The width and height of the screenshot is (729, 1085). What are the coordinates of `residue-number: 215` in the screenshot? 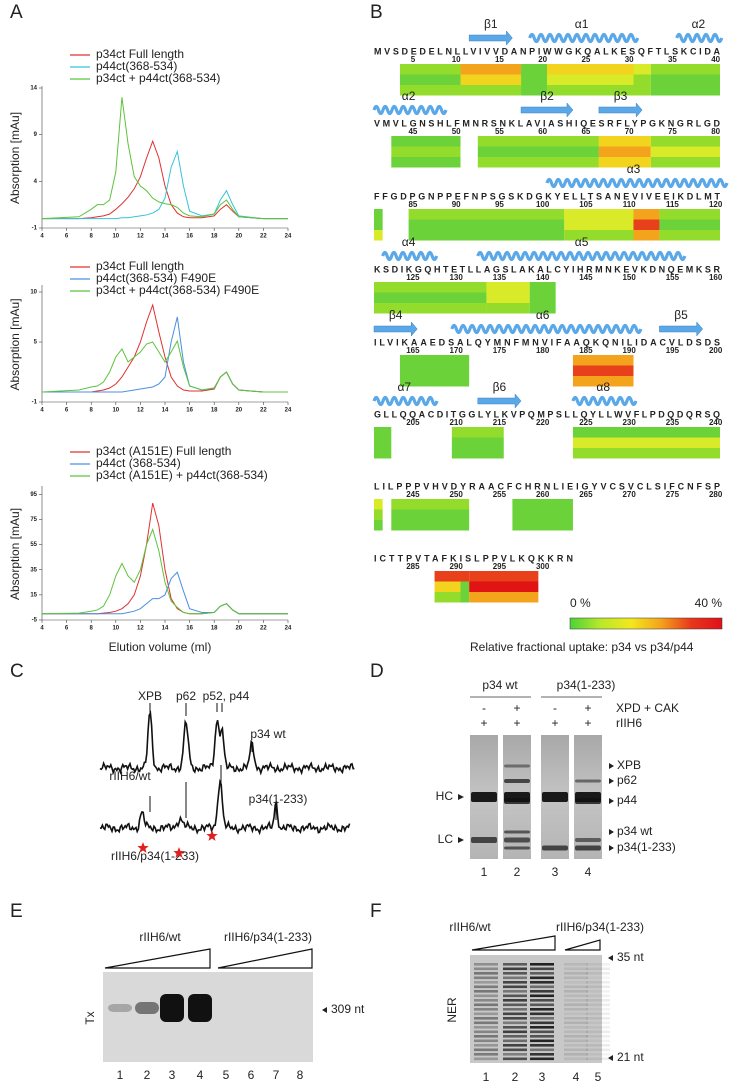 It's located at (500, 422).